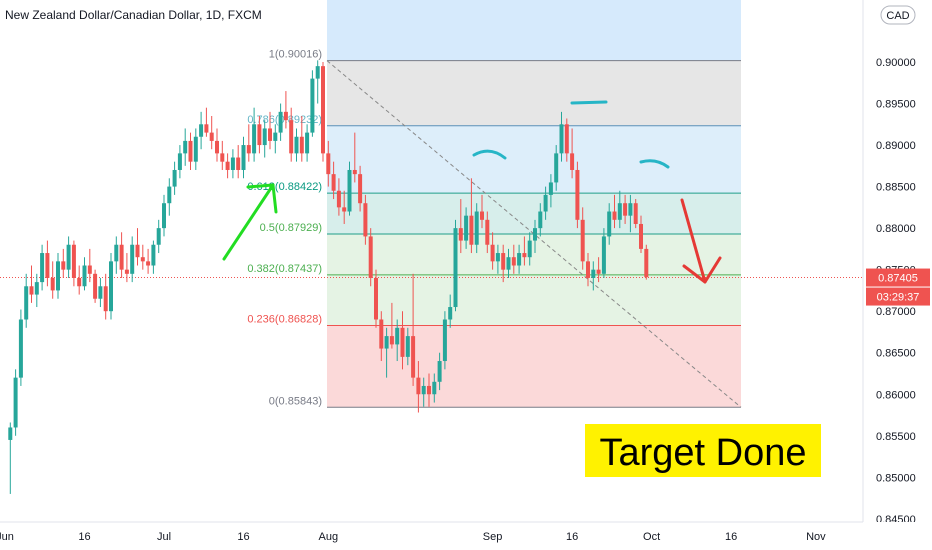  Describe the element at coordinates (7, 537) in the screenshot. I see `time-tick-label: Jun` at that location.